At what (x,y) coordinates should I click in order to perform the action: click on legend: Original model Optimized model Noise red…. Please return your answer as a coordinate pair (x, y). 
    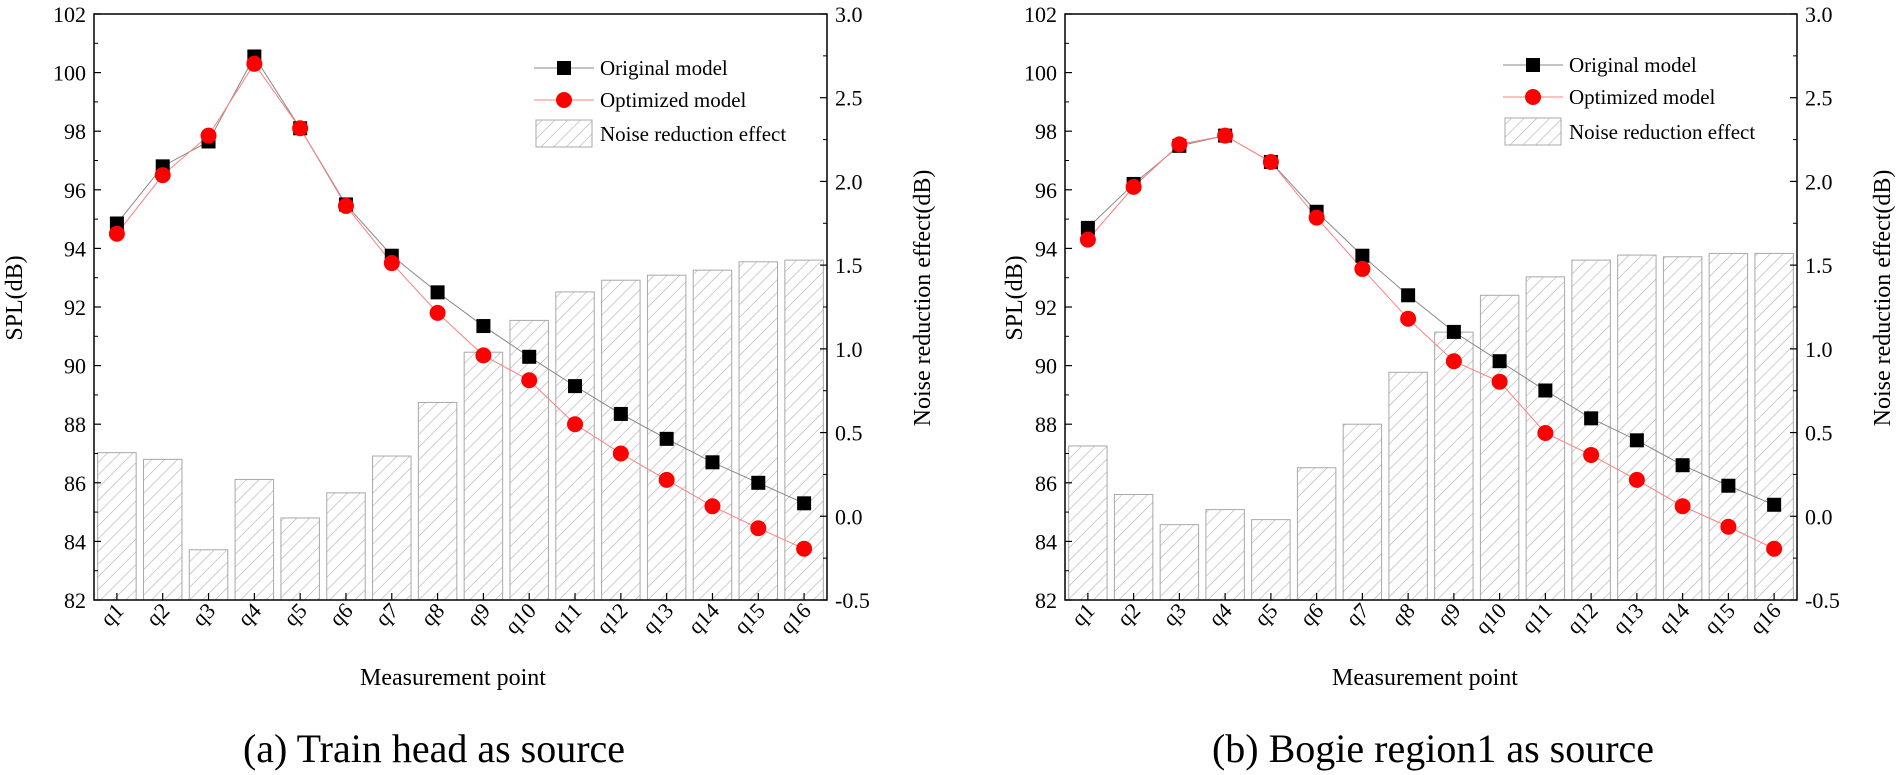
    Looking at the image, I should click on (660, 102).